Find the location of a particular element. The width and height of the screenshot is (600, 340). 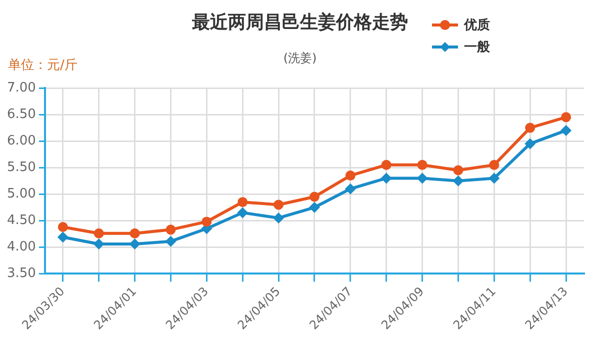

y-tick-label: 4.50 is located at coordinates (21, 220).